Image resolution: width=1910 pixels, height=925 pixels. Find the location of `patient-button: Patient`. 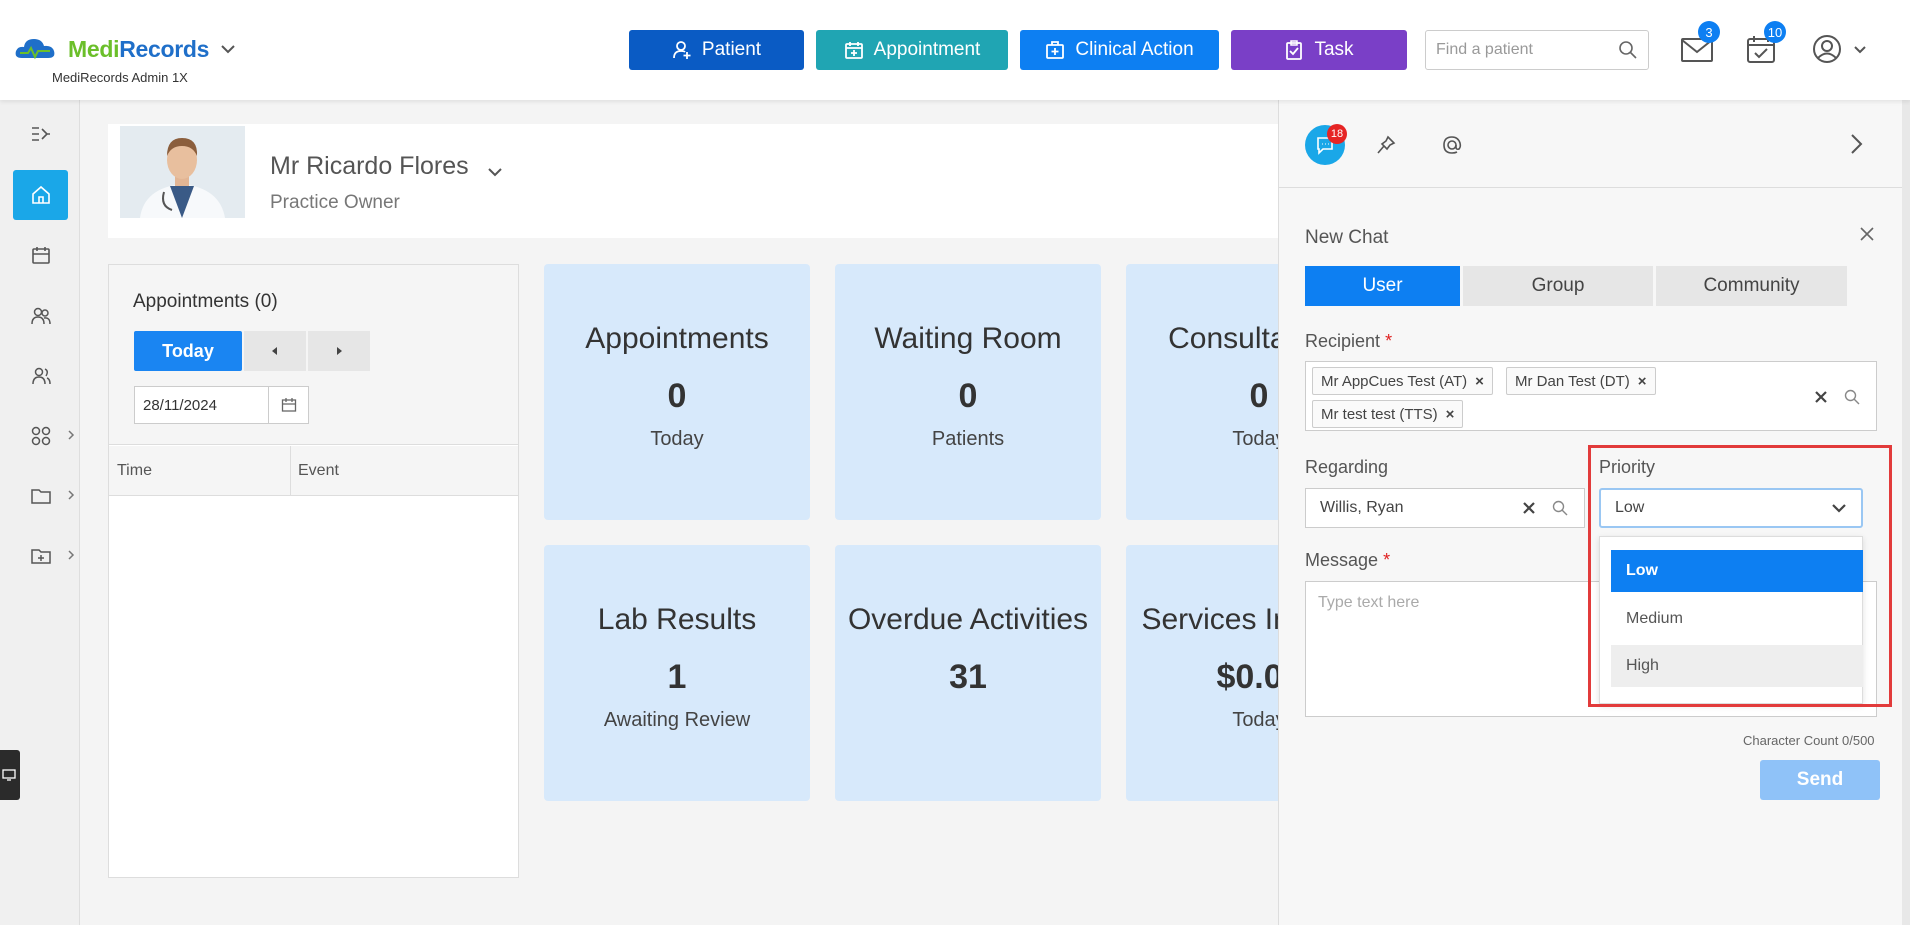

patient-button: Patient is located at coordinates (716, 50).